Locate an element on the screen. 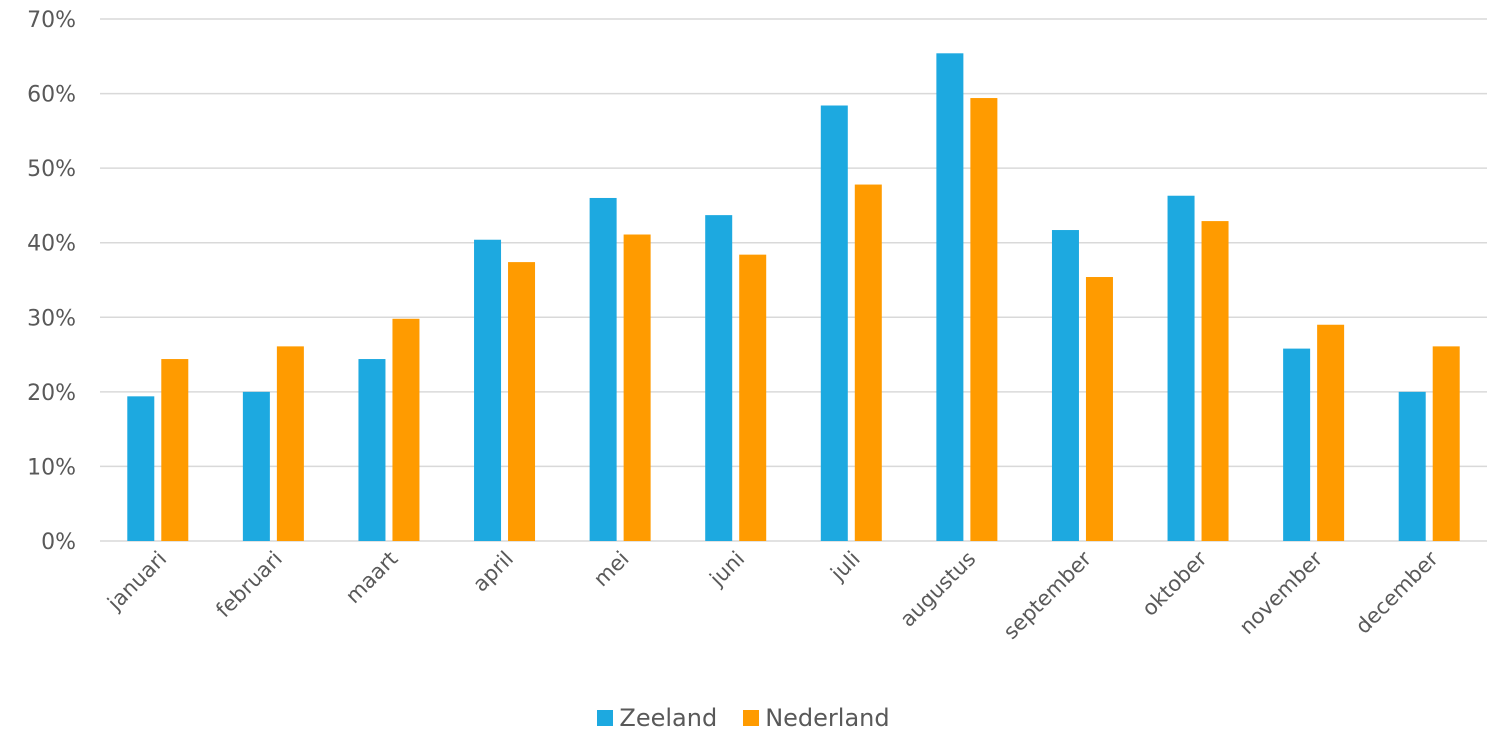 This screenshot has width=1487, height=734. x-tick-label: januari is located at coordinates (136, 581).